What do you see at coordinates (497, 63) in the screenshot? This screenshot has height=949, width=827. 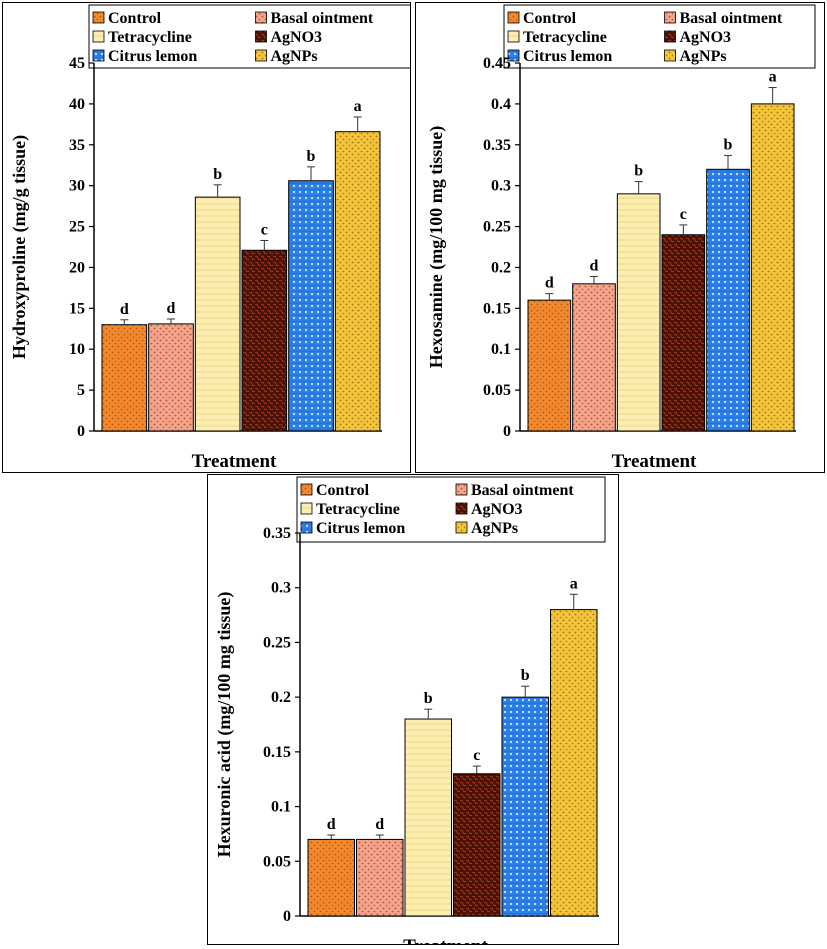 I see `y-tick-label: 0.45` at bounding box center [497, 63].